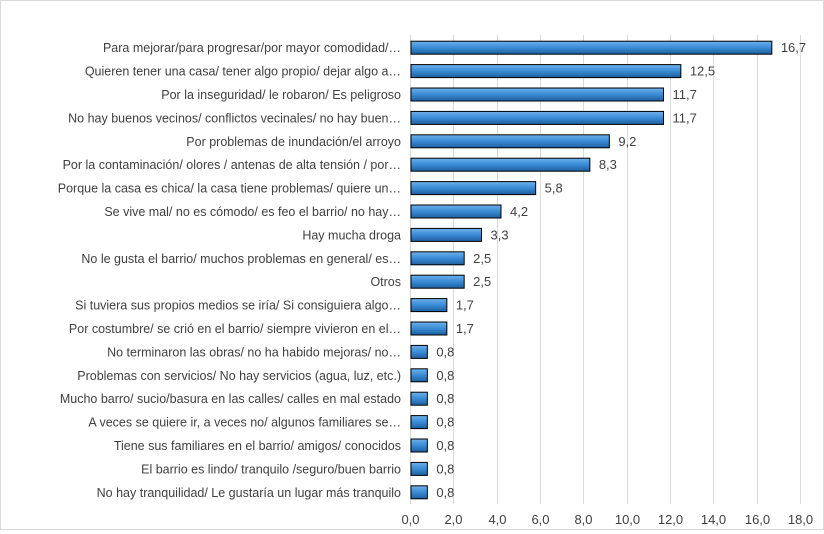 The height and width of the screenshot is (534, 824). I want to click on category-label: Hay mucha droga, so click(351, 235).